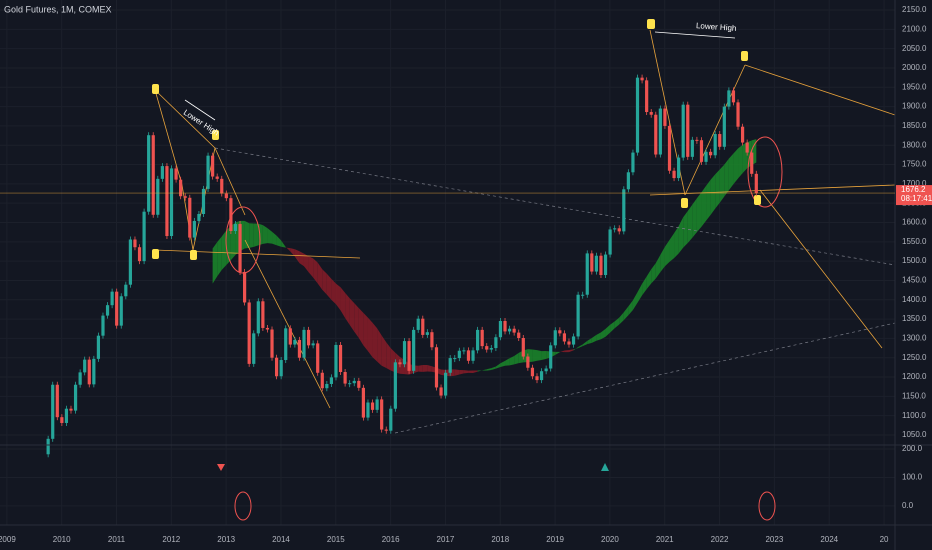  Describe the element at coordinates (720, 539) in the screenshot. I see `x-tick-label: 2022` at that location.